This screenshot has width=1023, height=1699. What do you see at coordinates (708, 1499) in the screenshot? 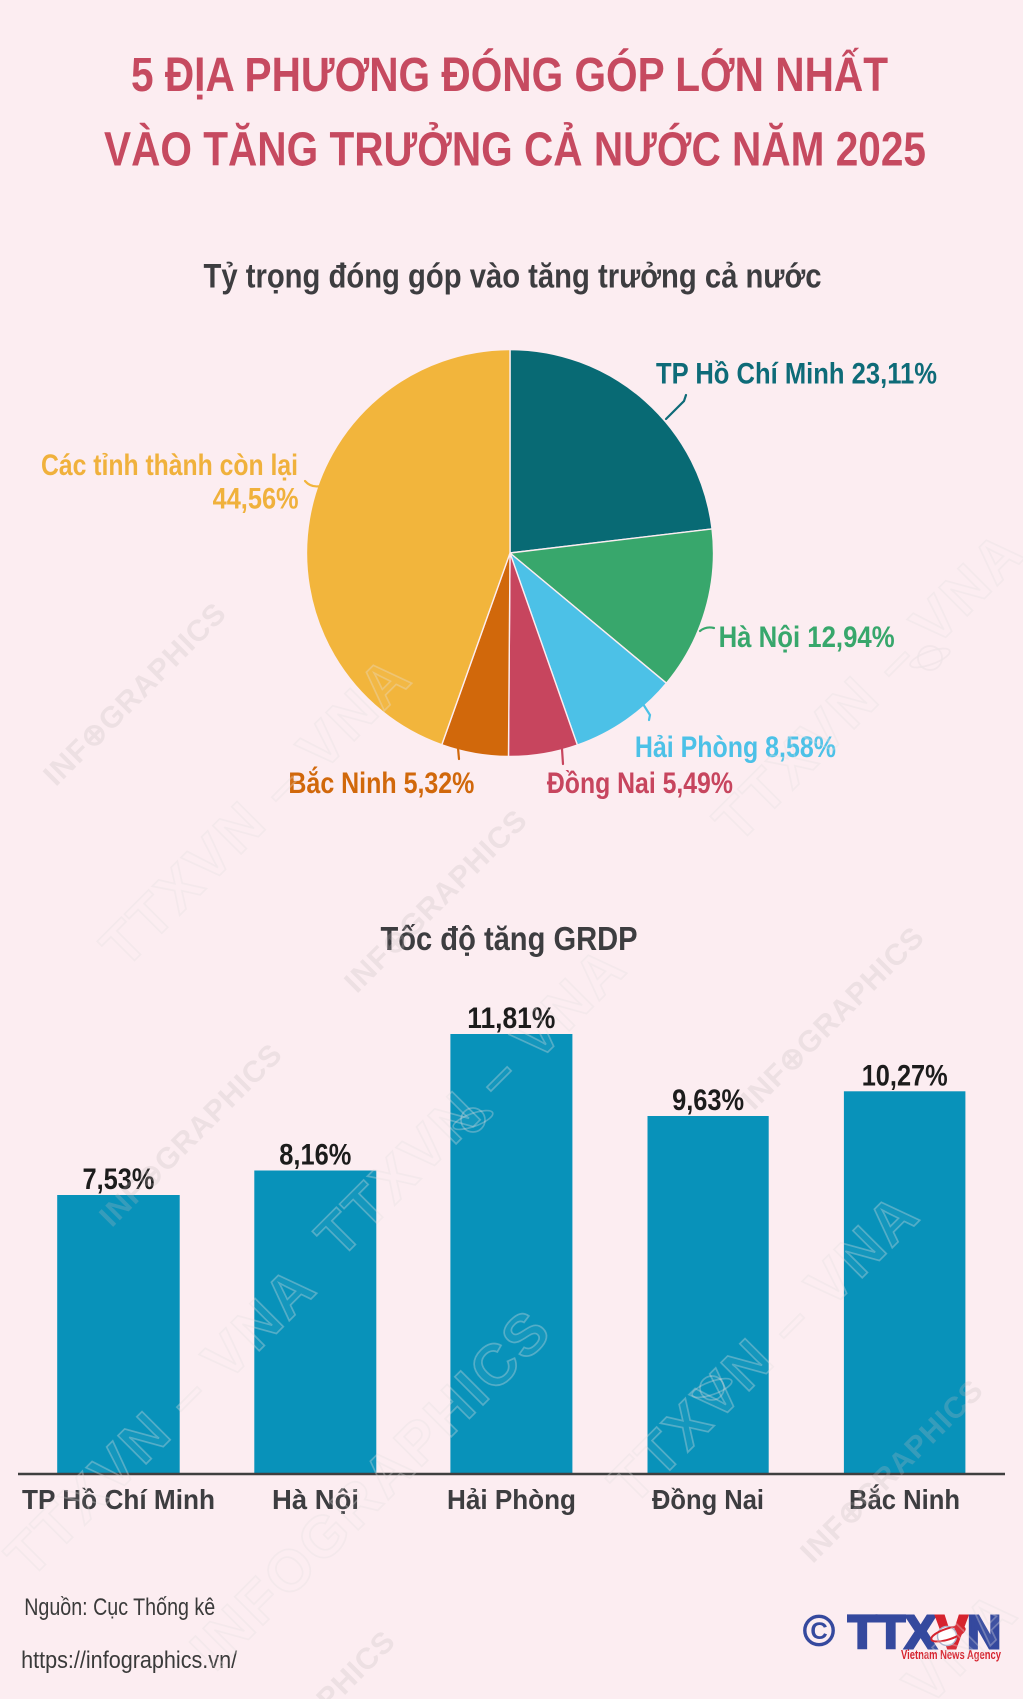
I see `svg-text: Đồng Nai` at bounding box center [708, 1499].